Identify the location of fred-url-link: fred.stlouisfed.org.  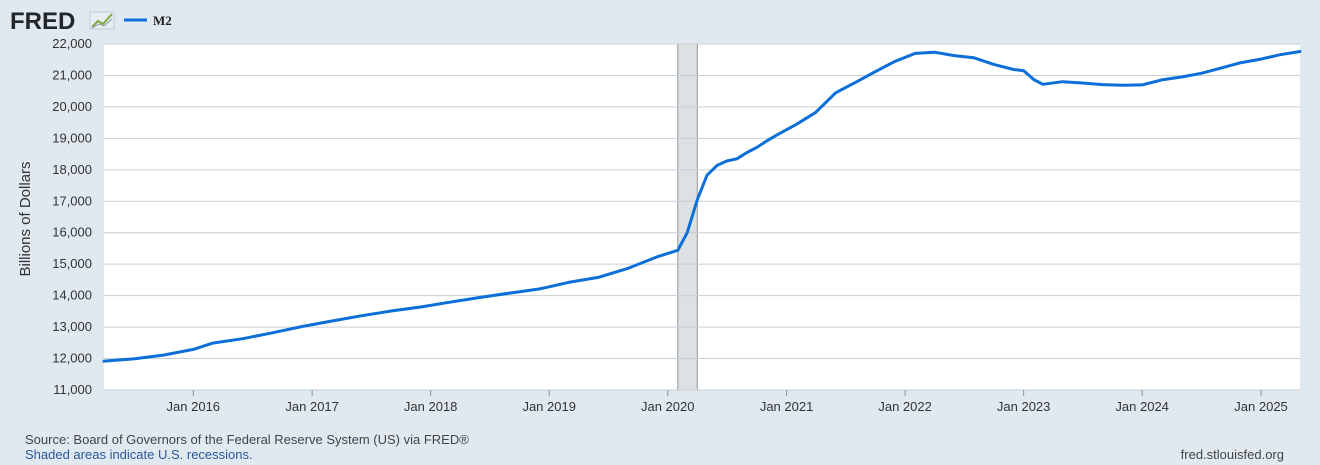
(1232, 454).